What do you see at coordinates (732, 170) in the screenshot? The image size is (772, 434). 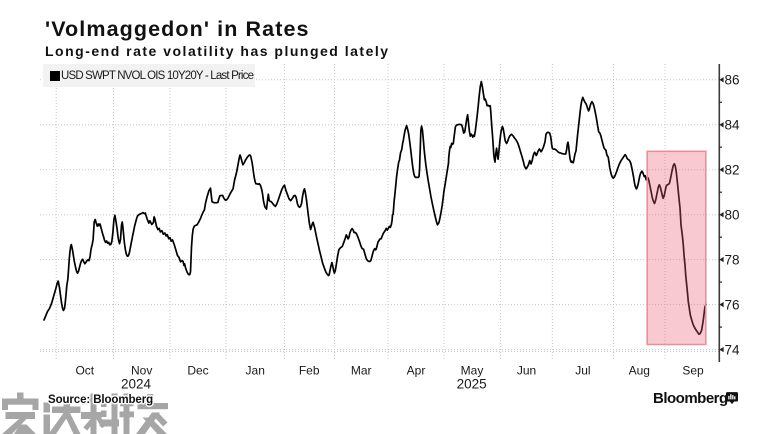 I see `svg-text: 82` at bounding box center [732, 170].